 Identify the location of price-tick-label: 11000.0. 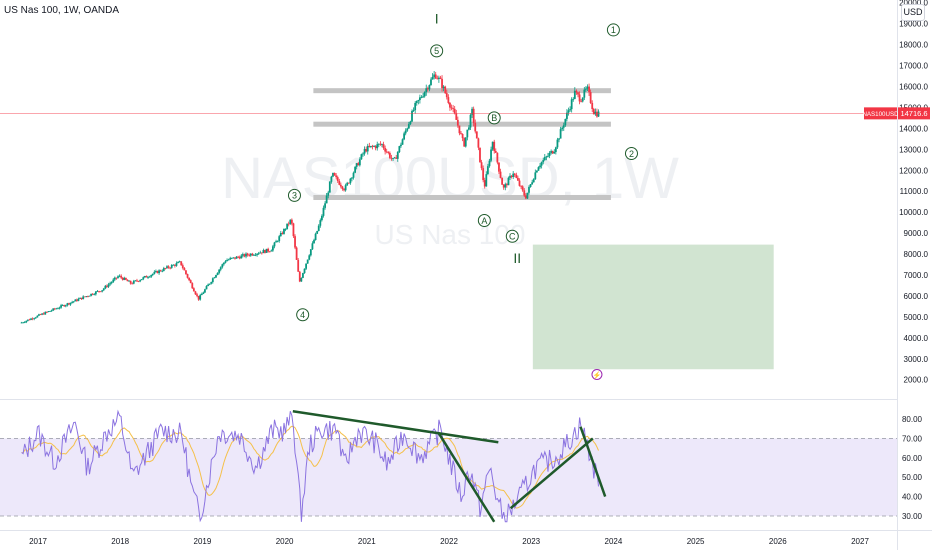
(914, 191).